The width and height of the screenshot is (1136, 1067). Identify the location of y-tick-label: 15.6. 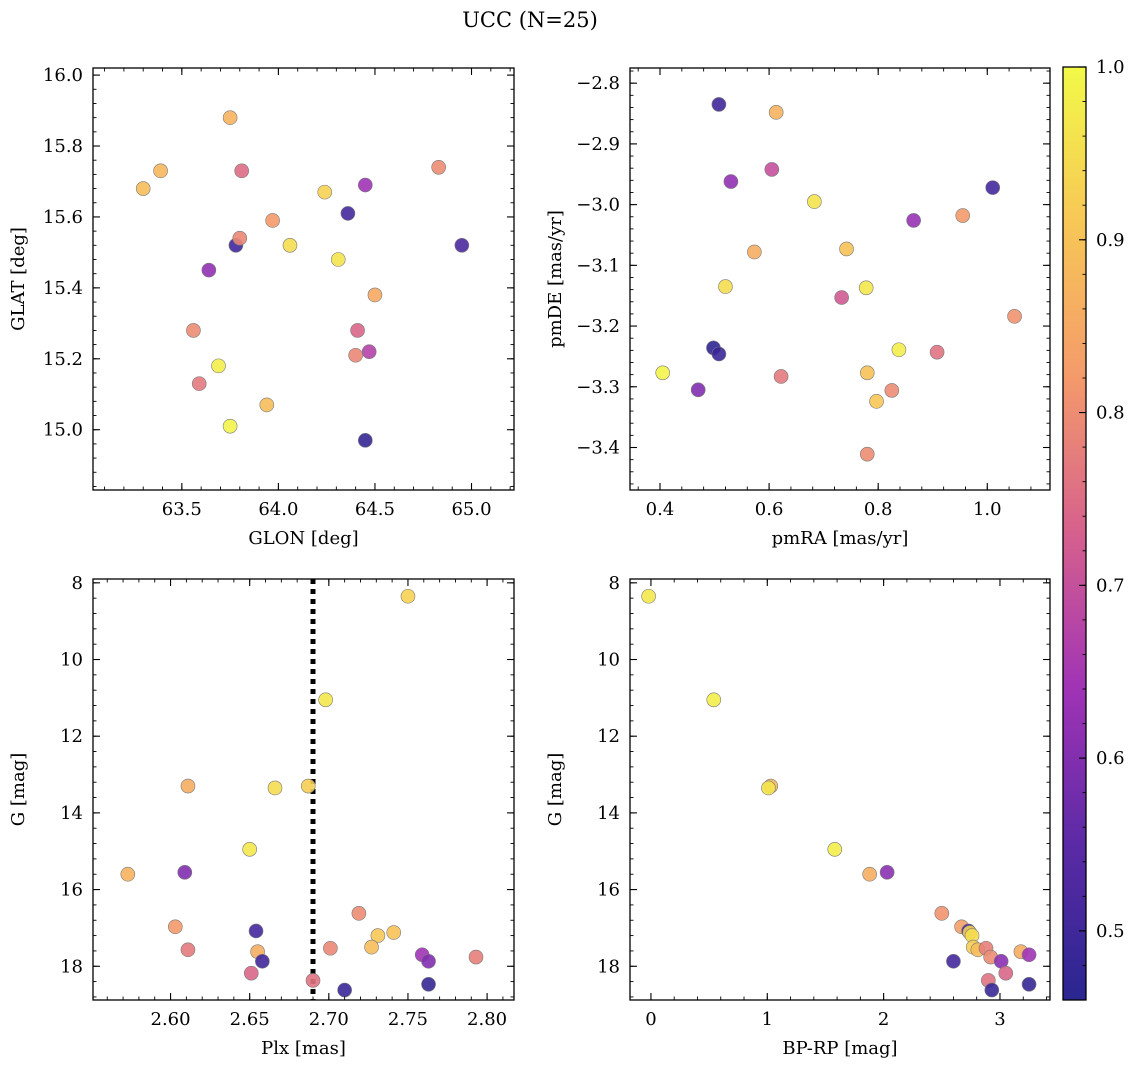
(63, 217).